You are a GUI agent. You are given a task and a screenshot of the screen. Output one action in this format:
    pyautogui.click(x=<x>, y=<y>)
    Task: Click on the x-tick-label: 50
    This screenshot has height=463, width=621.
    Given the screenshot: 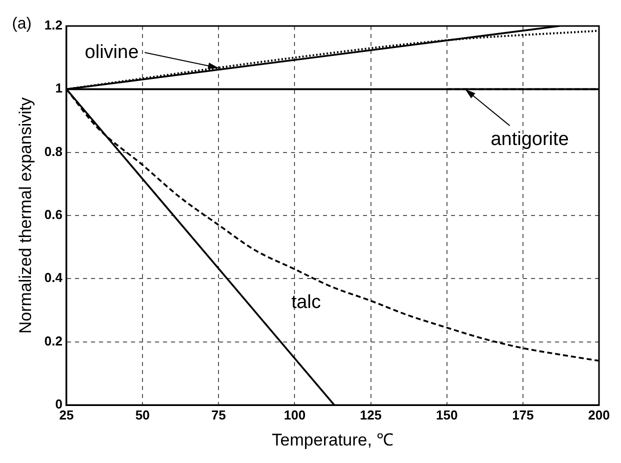 What is the action you would take?
    pyautogui.click(x=142, y=414)
    